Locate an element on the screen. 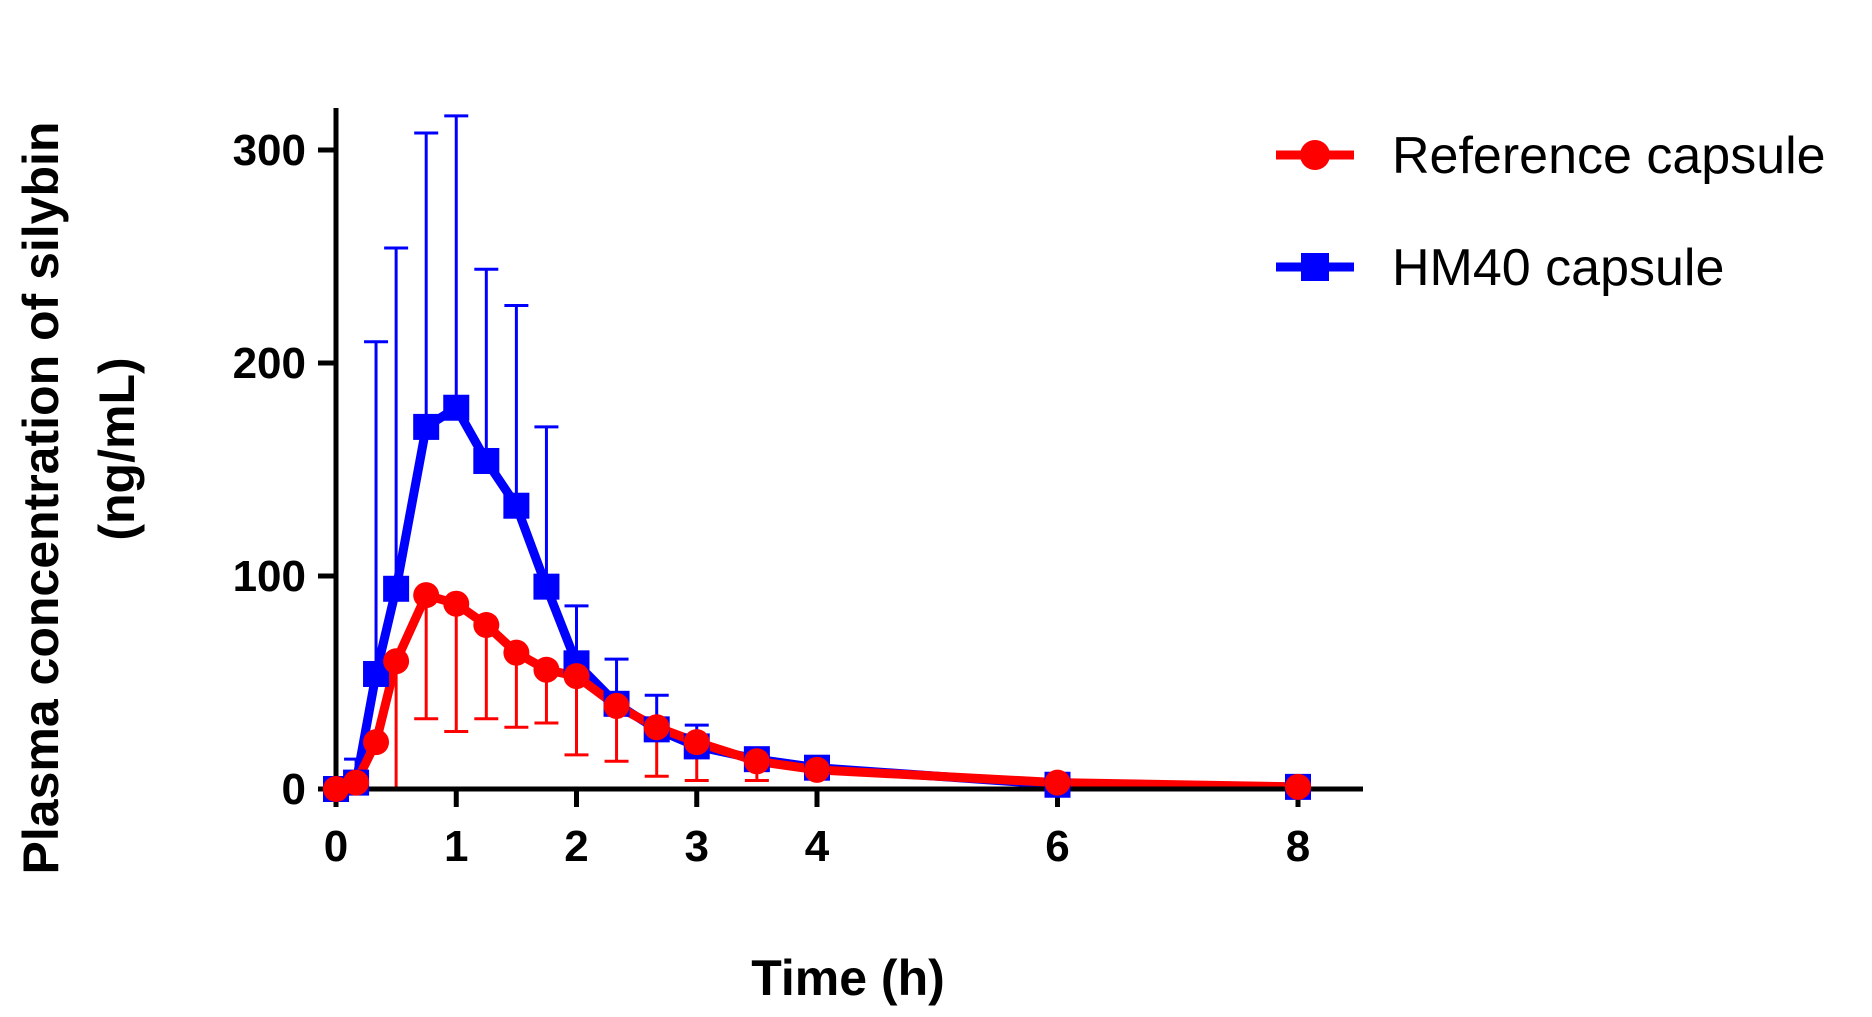 The width and height of the screenshot is (1872, 1017). x-axis-title: Time (h) is located at coordinates (848, 978).